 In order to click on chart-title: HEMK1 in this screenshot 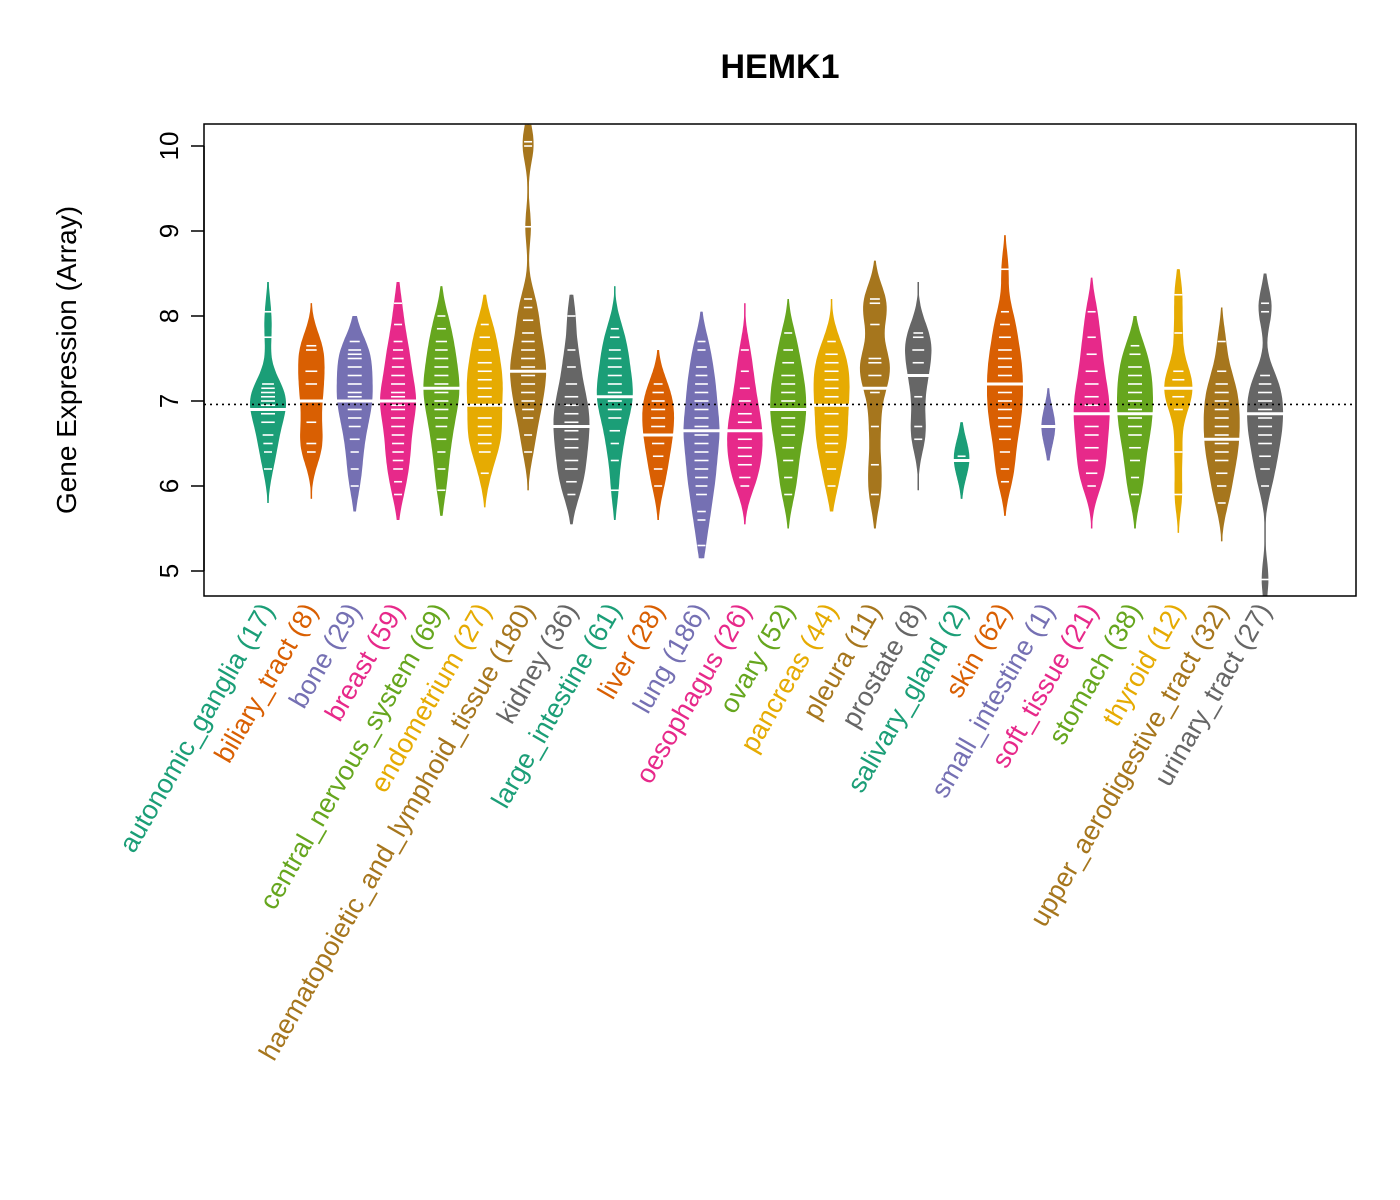, I will do `click(779, 67)`.